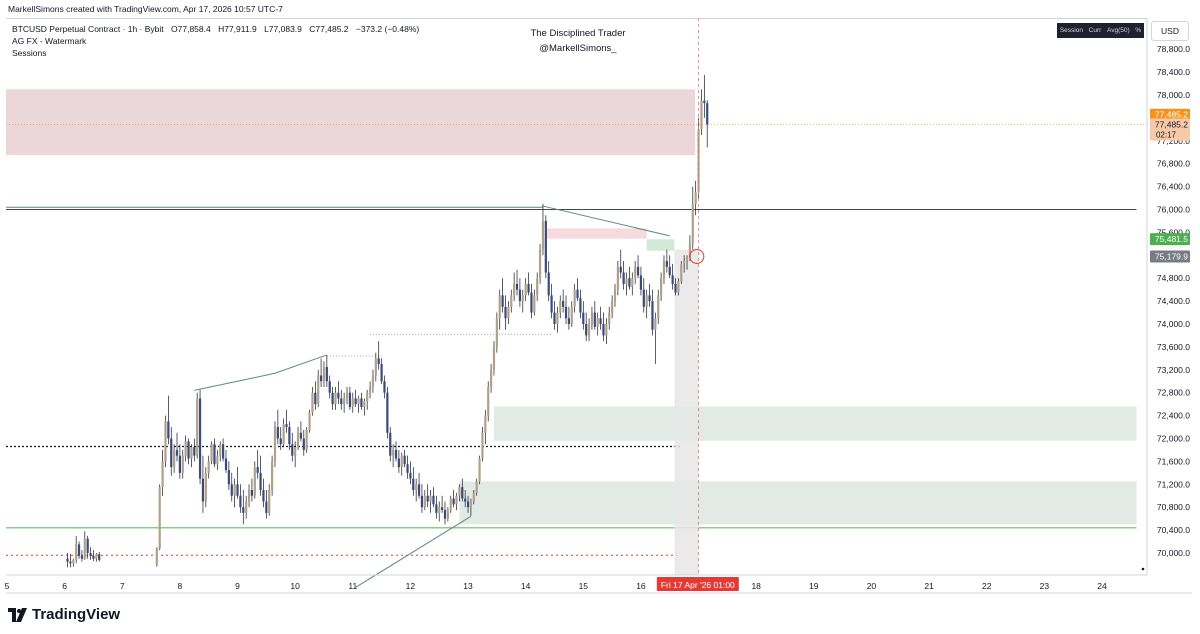 This screenshot has height=634, width=1200. I want to click on currency-selector: USD, so click(1170, 31).